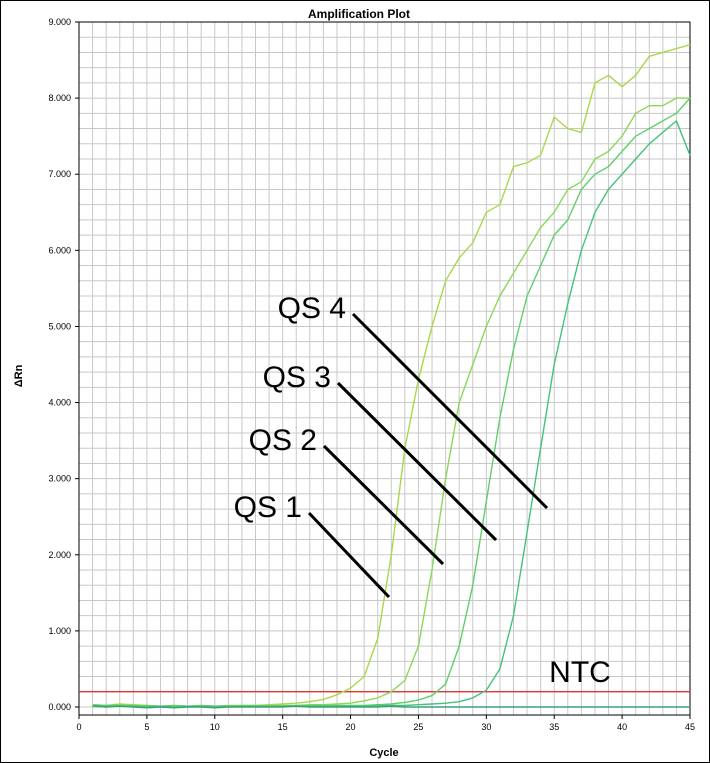 Image resolution: width=710 pixels, height=763 pixels. What do you see at coordinates (690, 727) in the screenshot?
I see `x-tick-label: 45` at bounding box center [690, 727].